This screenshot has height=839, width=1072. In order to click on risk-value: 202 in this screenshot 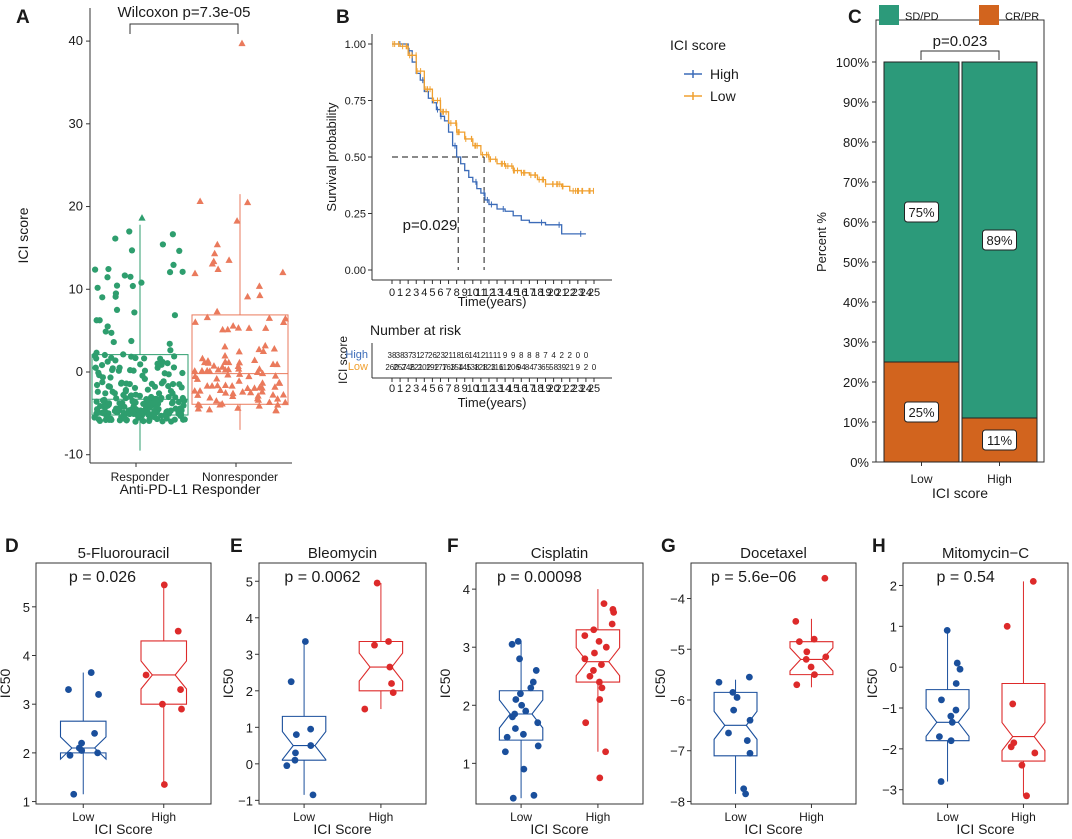, I will do `click(425, 367)`.